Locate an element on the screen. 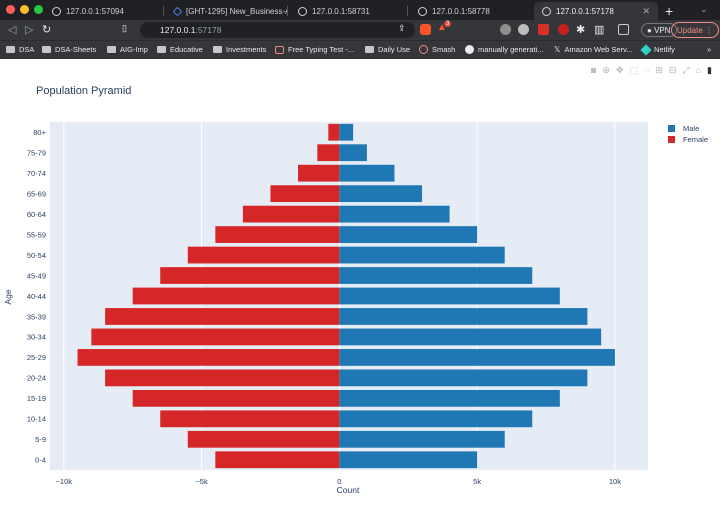 The width and height of the screenshot is (720, 515). forward-icon: ▷ is located at coordinates (29, 30).